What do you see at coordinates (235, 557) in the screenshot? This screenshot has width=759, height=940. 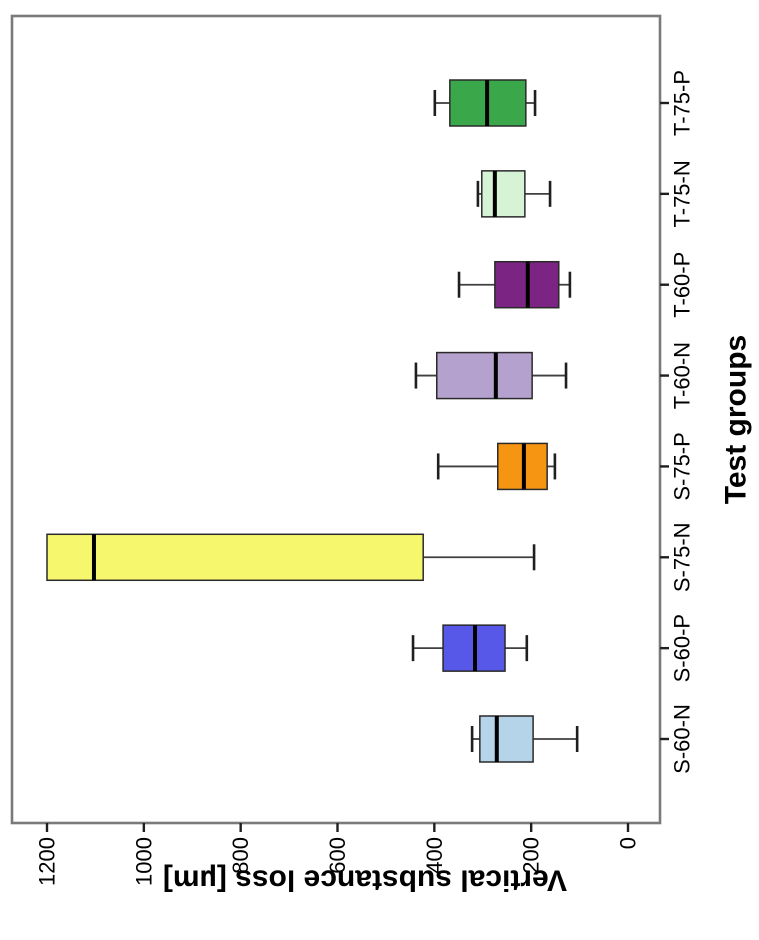 I see `box-S-75-N` at bounding box center [235, 557].